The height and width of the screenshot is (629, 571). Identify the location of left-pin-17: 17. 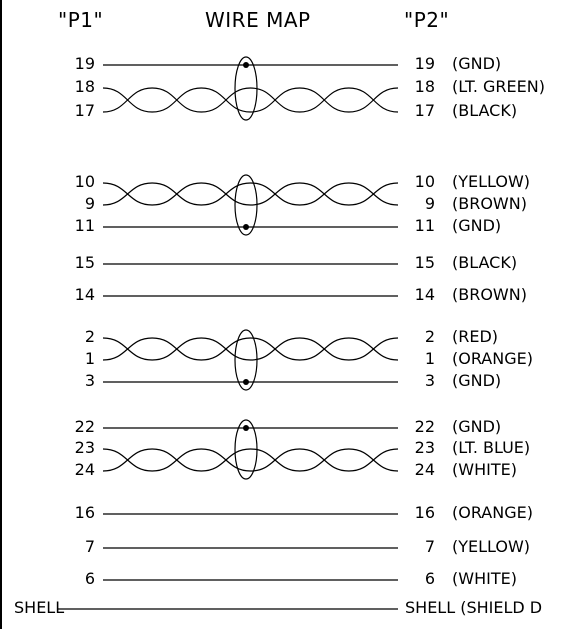
(84, 110).